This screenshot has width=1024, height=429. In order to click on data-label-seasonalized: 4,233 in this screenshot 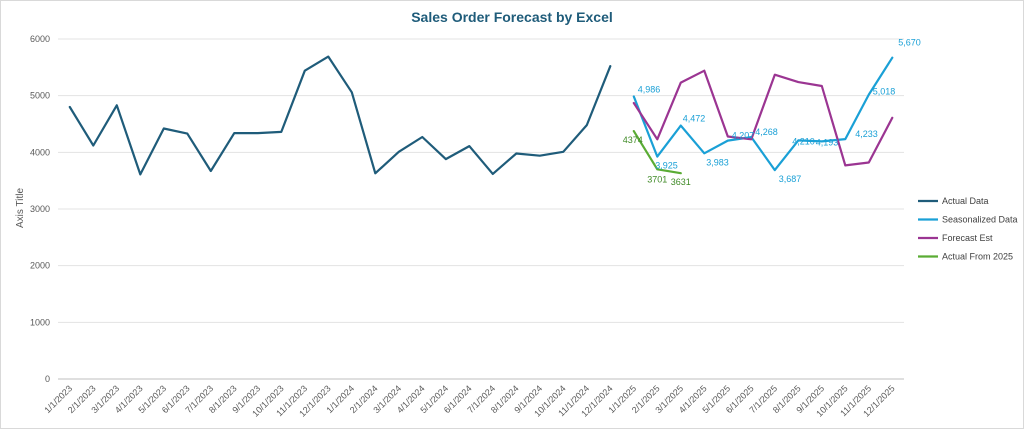, I will do `click(866, 134)`.